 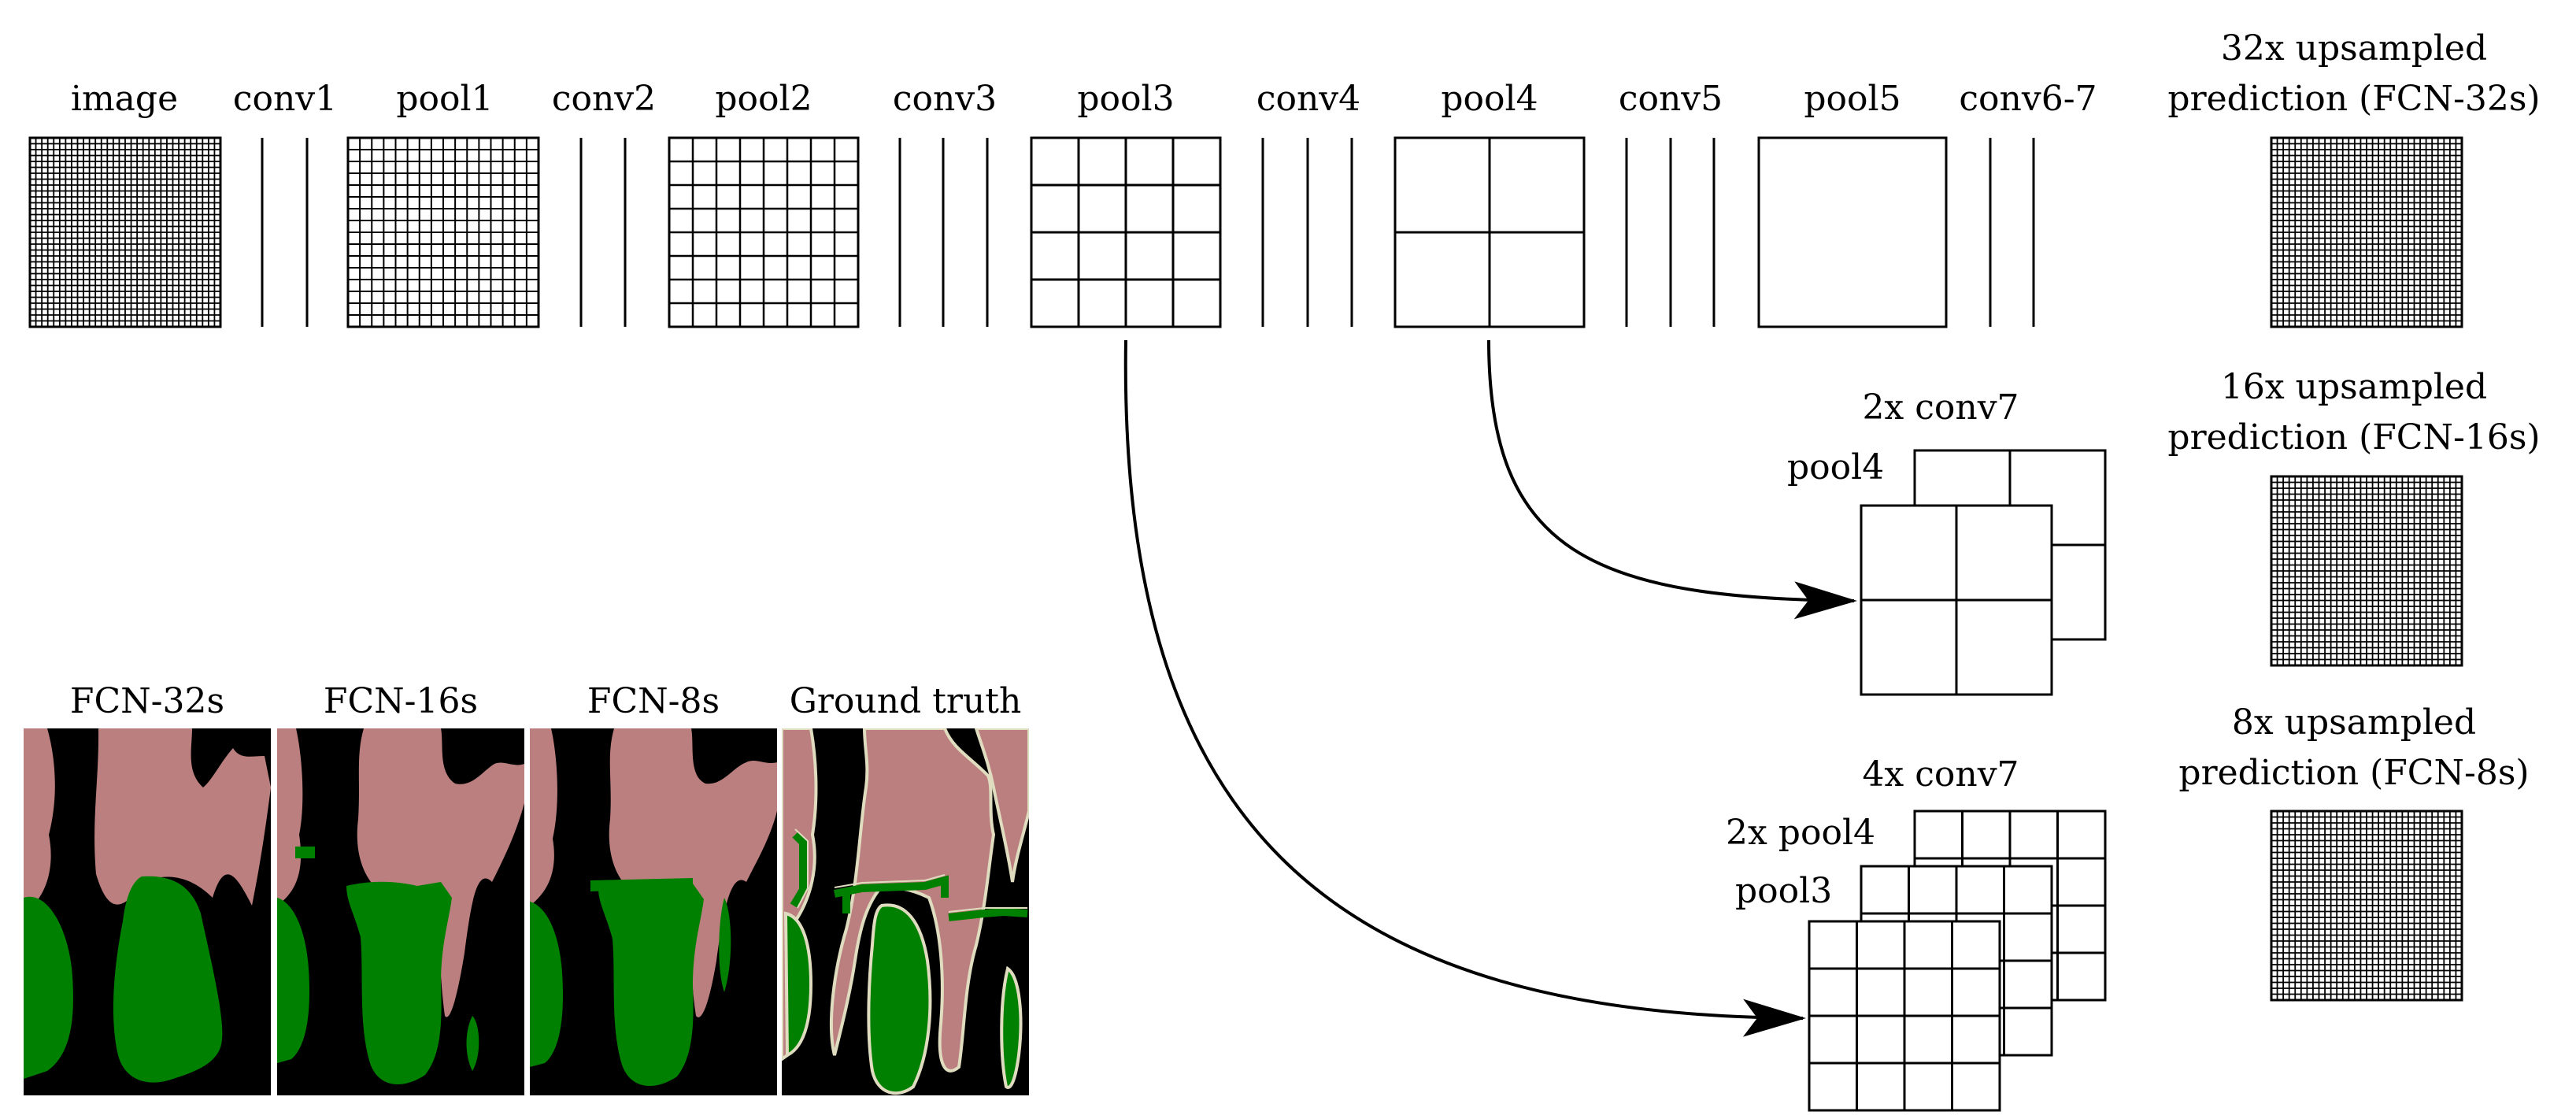 What do you see at coordinates (1940, 408) in the screenshot?
I see `stage16-top-label: 2x conv7` at bounding box center [1940, 408].